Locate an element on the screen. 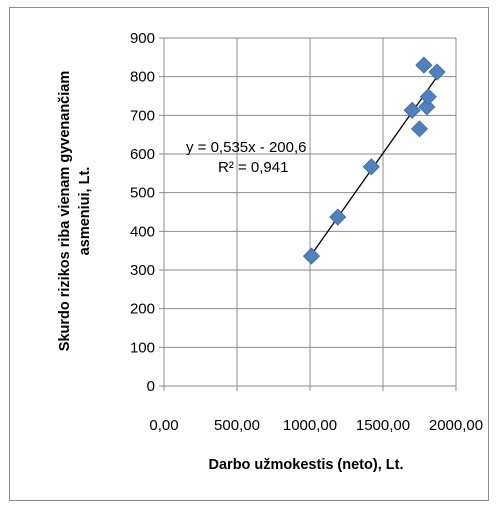 The image size is (499, 511). x-axis-title: Darbo užmokestis (neto), Lt. is located at coordinates (306, 465).